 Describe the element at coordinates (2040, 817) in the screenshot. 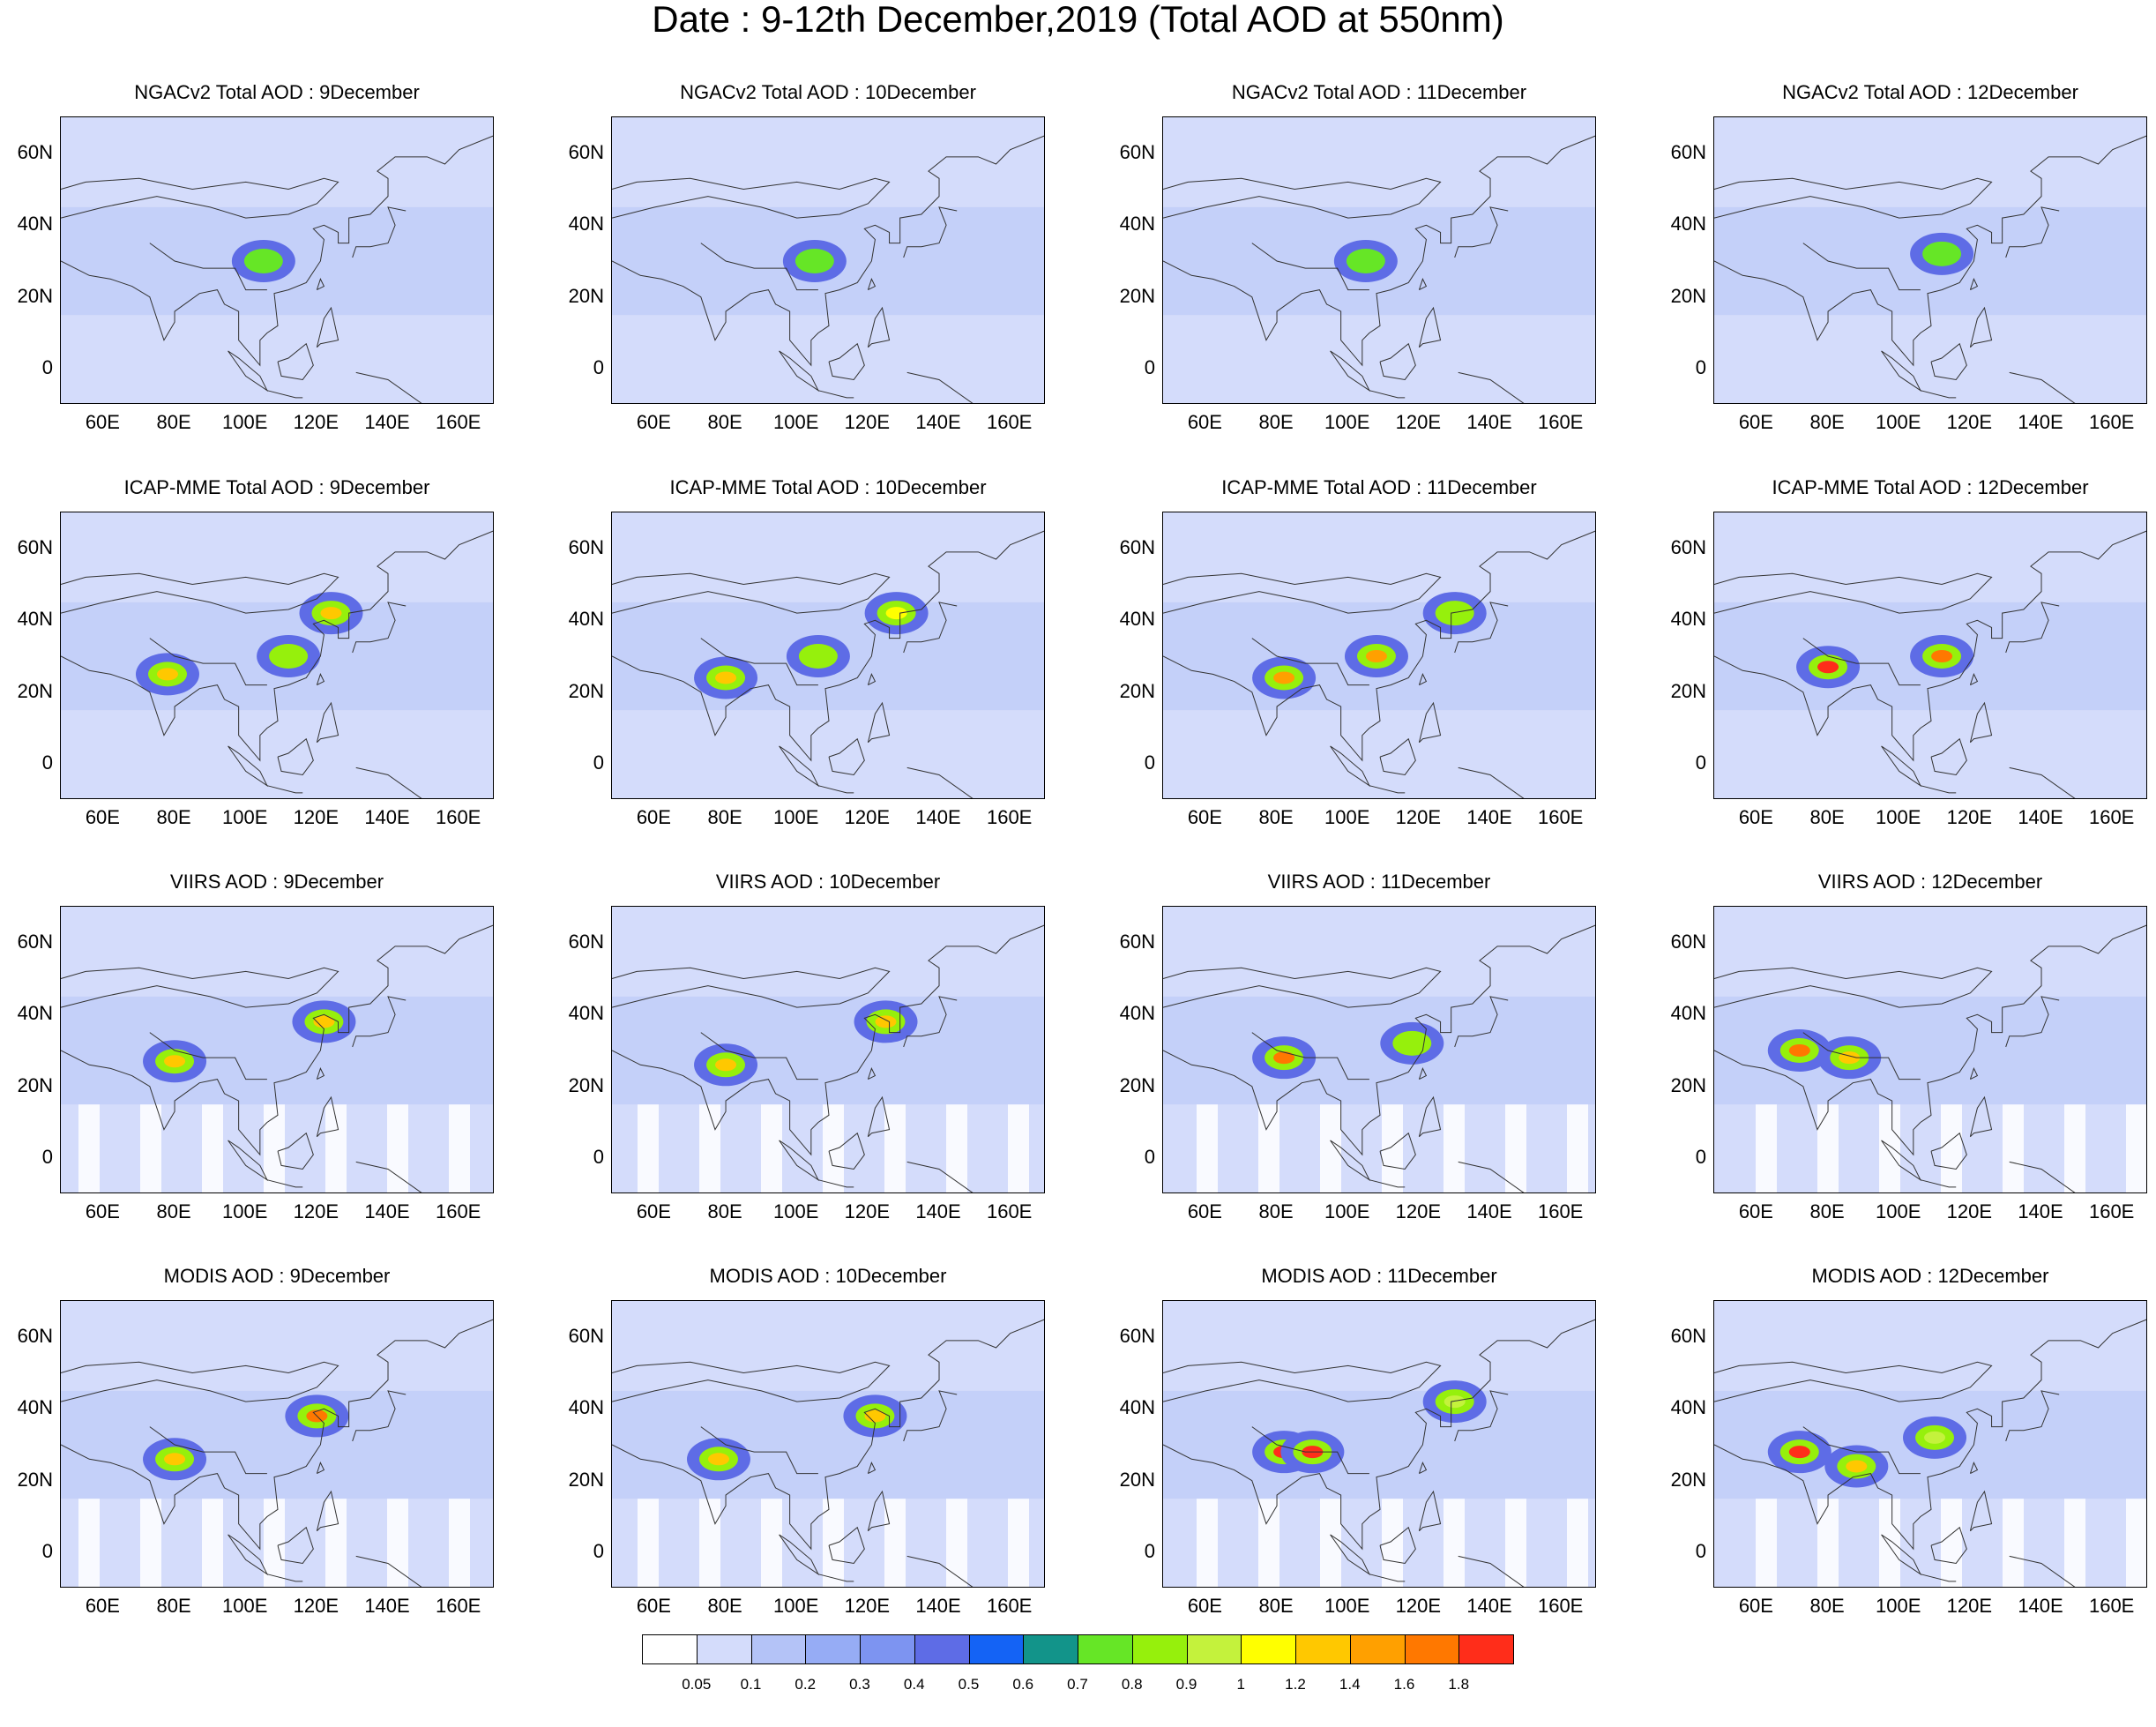

I see `lon-tick-label: 140E` at that location.